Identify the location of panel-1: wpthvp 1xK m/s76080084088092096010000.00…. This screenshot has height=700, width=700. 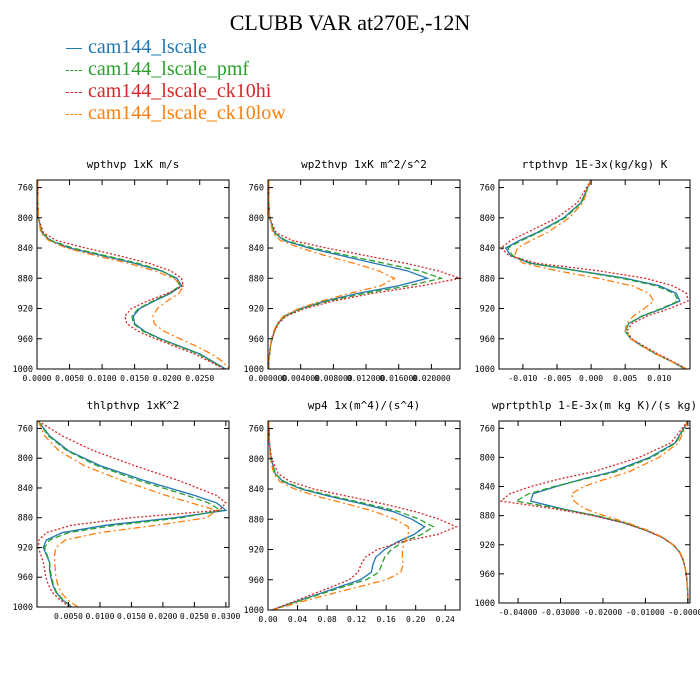
(121, 270).